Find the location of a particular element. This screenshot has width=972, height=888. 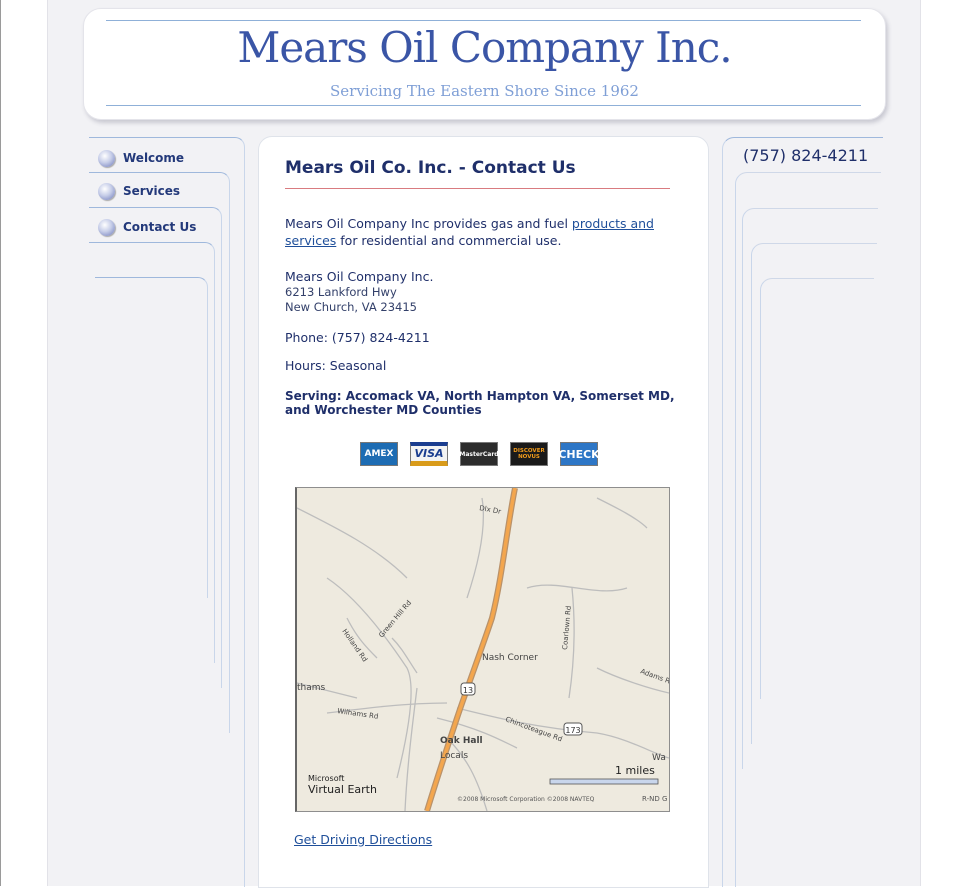

site-title: Mears Oil Company Inc. is located at coordinates (484, 47).